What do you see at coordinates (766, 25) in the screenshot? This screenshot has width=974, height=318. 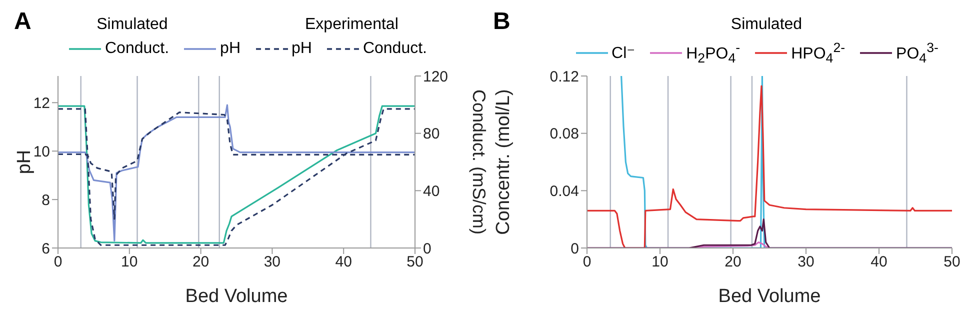 I see `legend-title: Simulated` at bounding box center [766, 25].